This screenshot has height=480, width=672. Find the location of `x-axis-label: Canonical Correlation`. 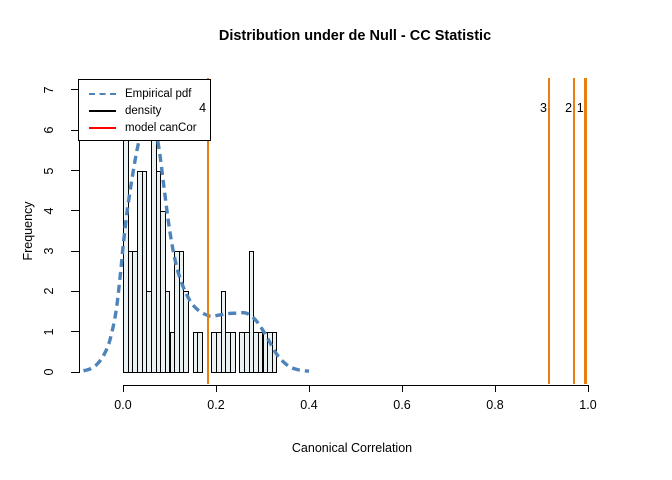

x-axis-label: Canonical Correlation is located at coordinates (352, 448).